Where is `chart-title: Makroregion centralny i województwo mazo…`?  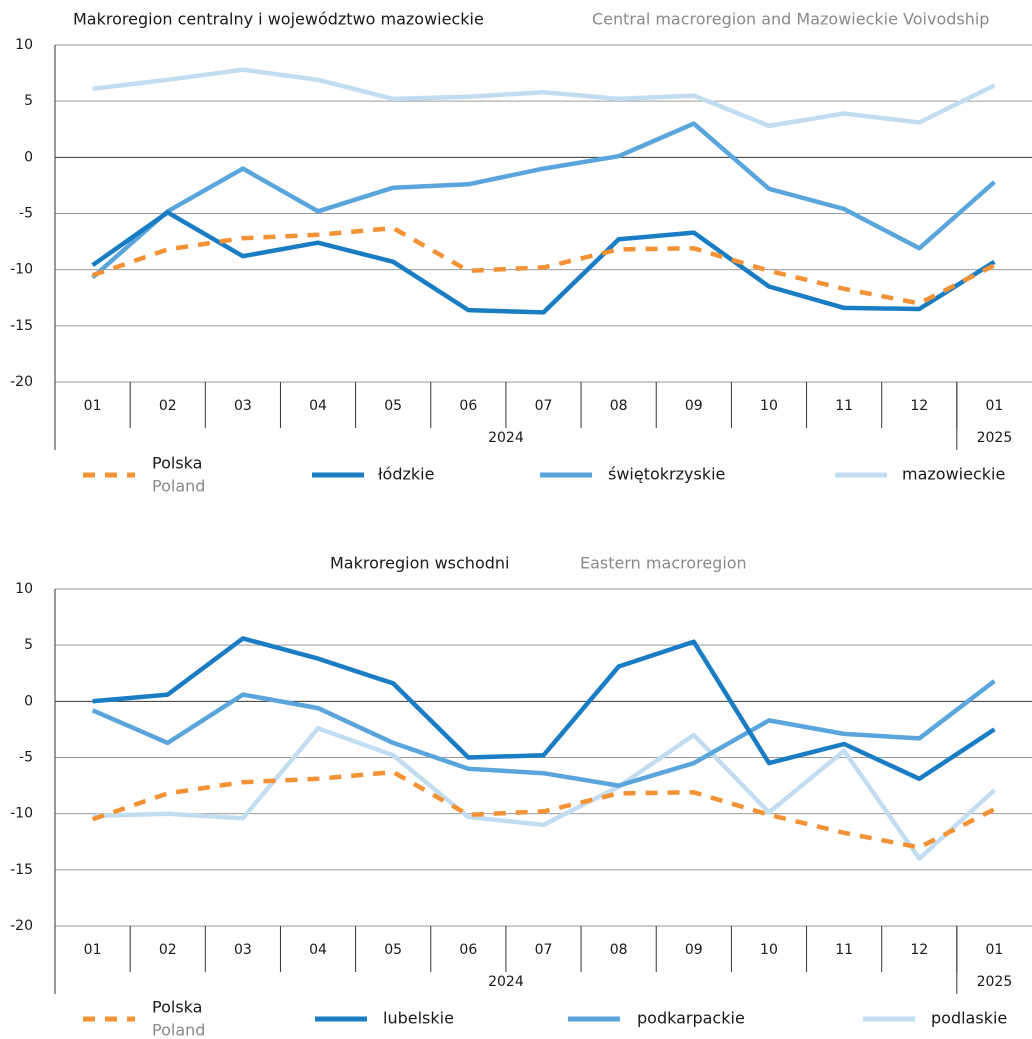
chart-title: Makroregion centralny i województwo mazo… is located at coordinates (278, 19).